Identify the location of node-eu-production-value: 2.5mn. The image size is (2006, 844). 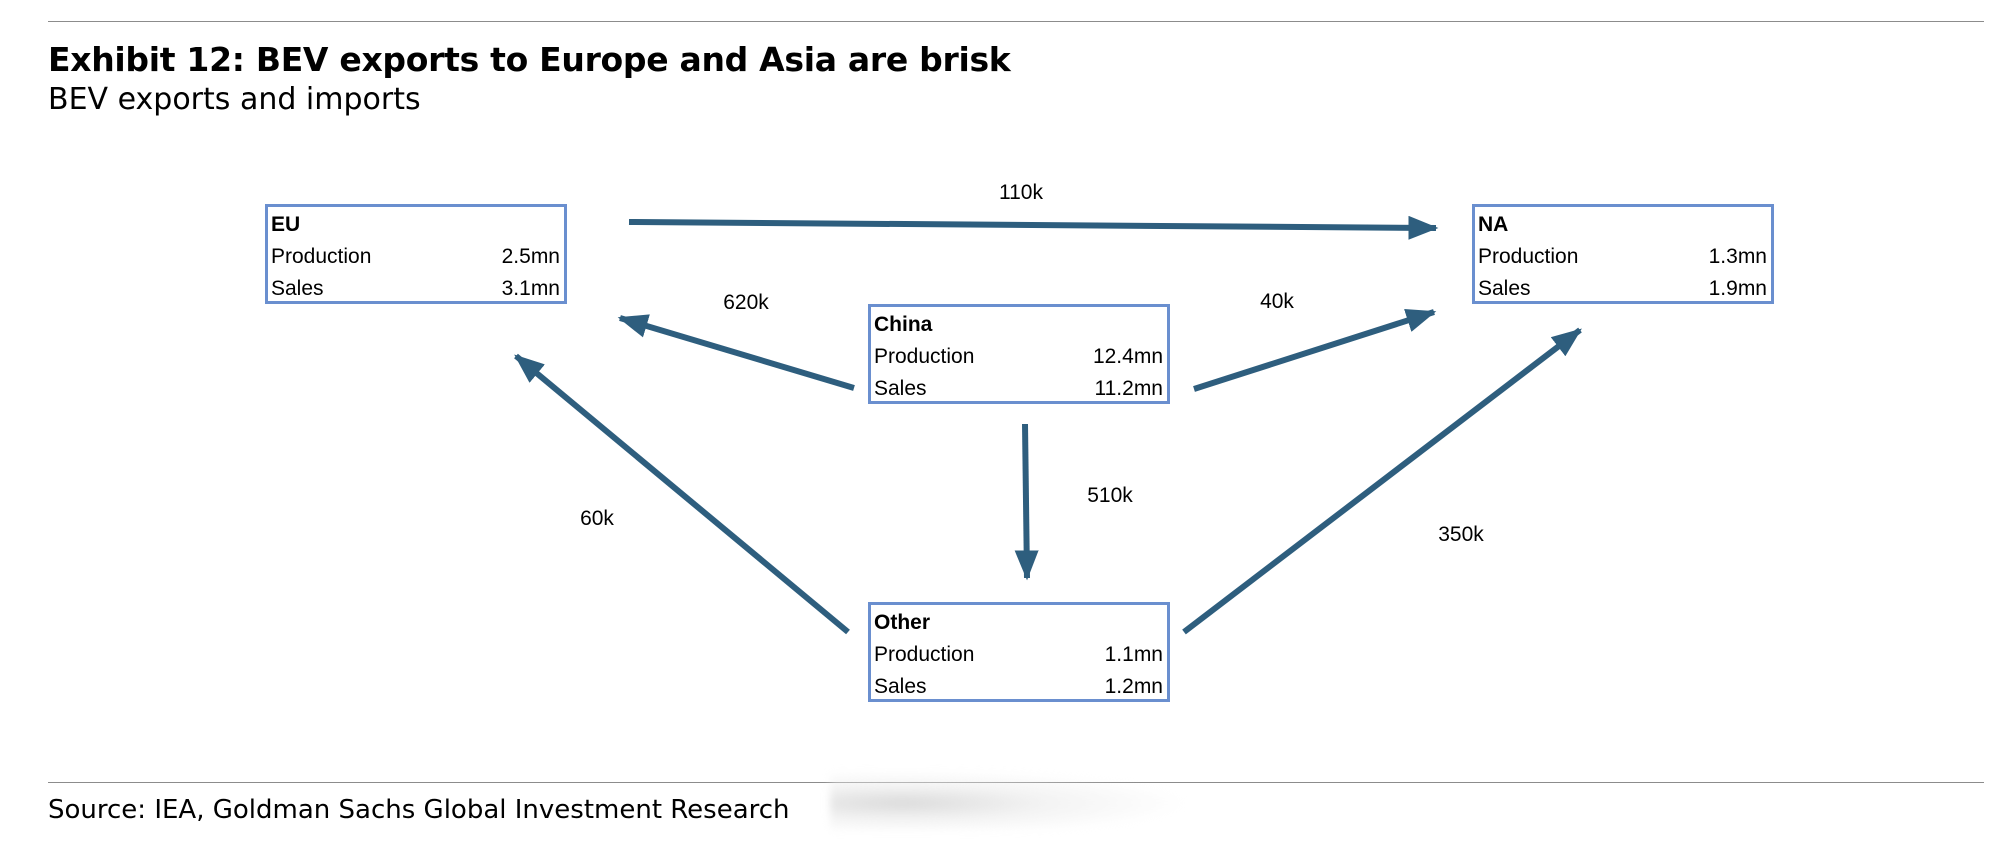
(530, 256).